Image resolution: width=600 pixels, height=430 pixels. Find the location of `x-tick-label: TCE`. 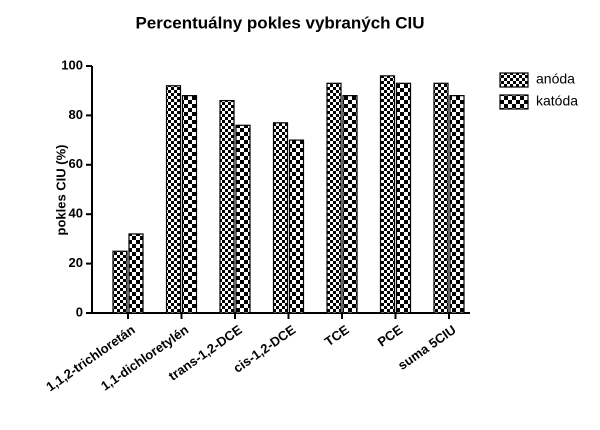

x-tick-label: TCE is located at coordinates (337, 335).